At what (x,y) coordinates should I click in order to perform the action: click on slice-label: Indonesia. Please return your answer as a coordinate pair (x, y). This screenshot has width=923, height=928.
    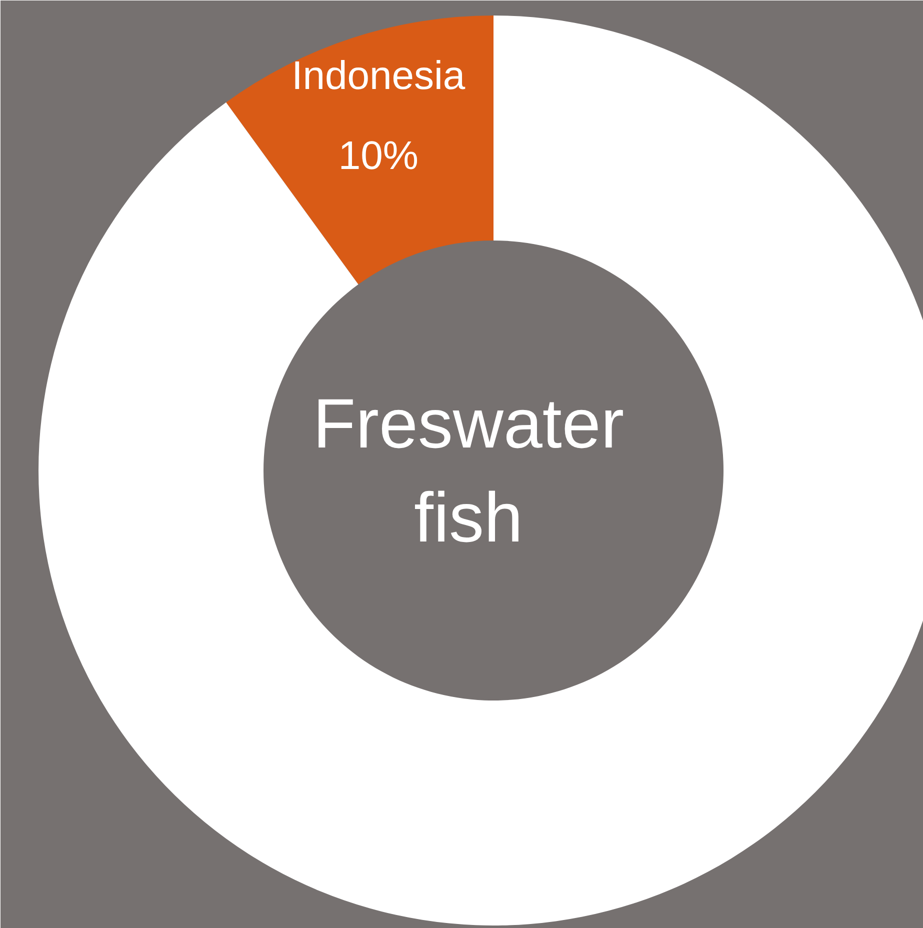
    Looking at the image, I should click on (379, 76).